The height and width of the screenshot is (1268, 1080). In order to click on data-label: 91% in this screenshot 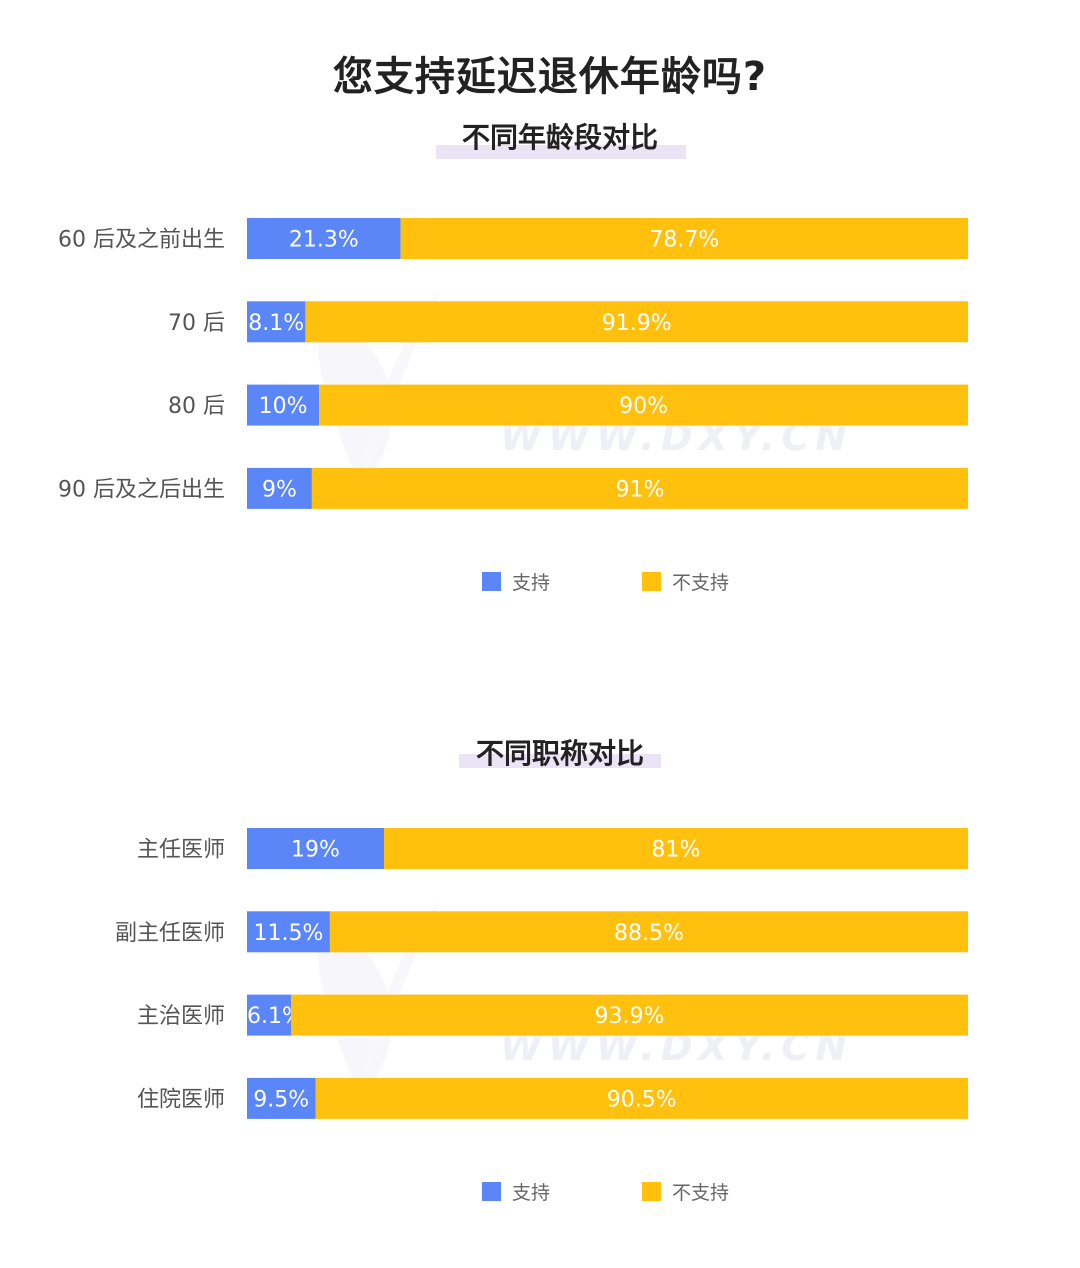, I will do `click(639, 489)`.